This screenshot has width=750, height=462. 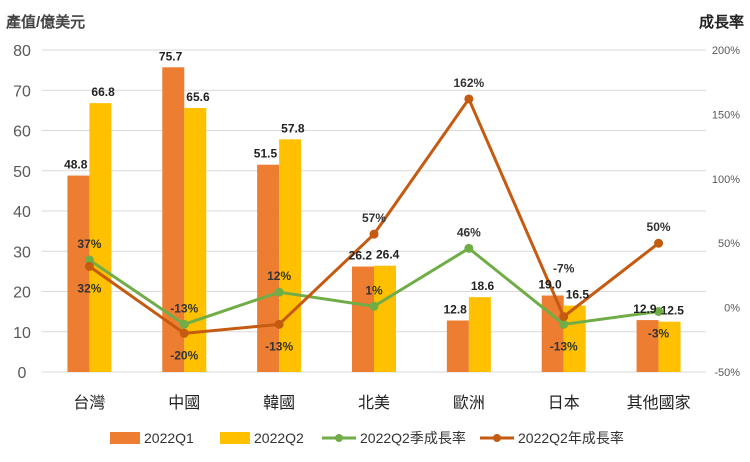 What do you see at coordinates (22, 373) in the screenshot?
I see `left-tick-label: 0` at bounding box center [22, 373].